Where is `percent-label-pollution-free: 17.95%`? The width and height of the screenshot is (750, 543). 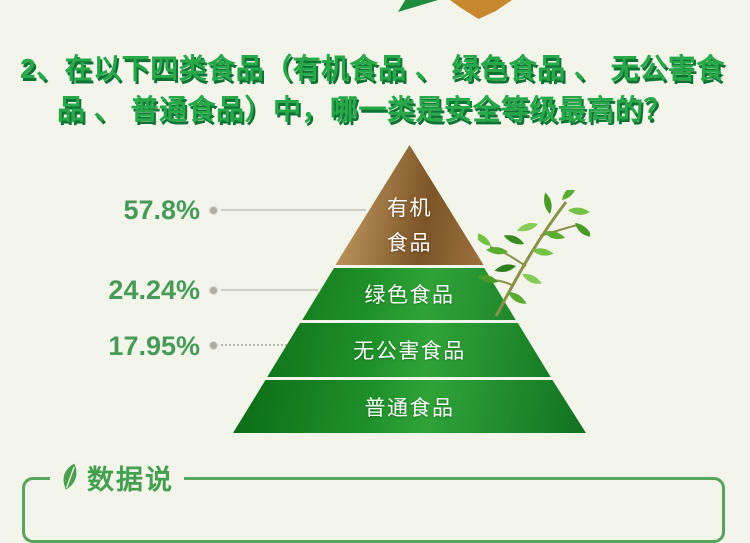 percent-label-pollution-free: 17.95% is located at coordinates (154, 346).